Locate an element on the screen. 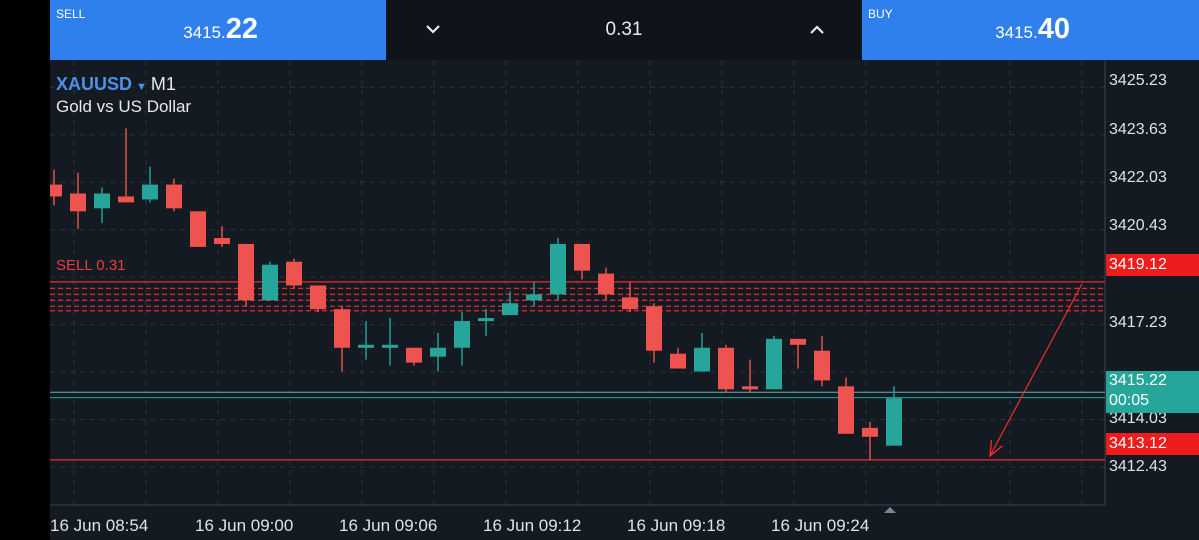 Image resolution: width=1199 pixels, height=540 pixels. volume-value: 0.31 is located at coordinates (624, 29).